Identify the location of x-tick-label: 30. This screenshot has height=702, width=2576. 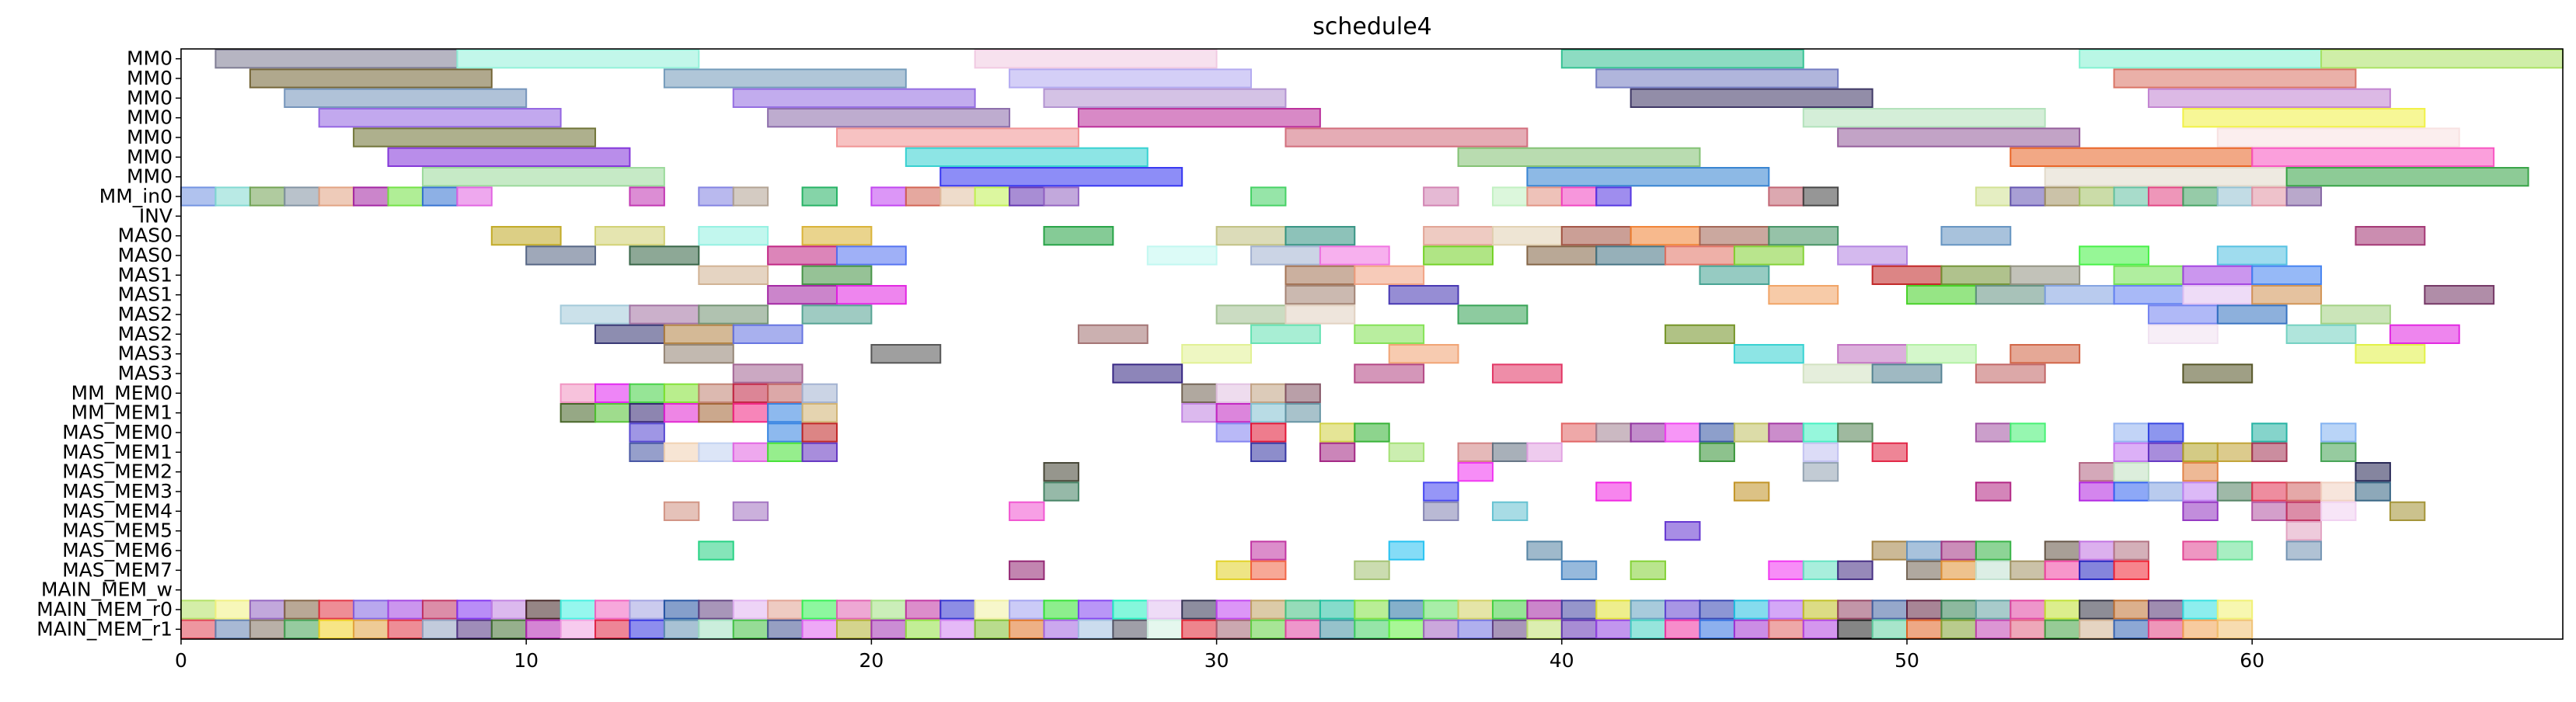
(1216, 661).